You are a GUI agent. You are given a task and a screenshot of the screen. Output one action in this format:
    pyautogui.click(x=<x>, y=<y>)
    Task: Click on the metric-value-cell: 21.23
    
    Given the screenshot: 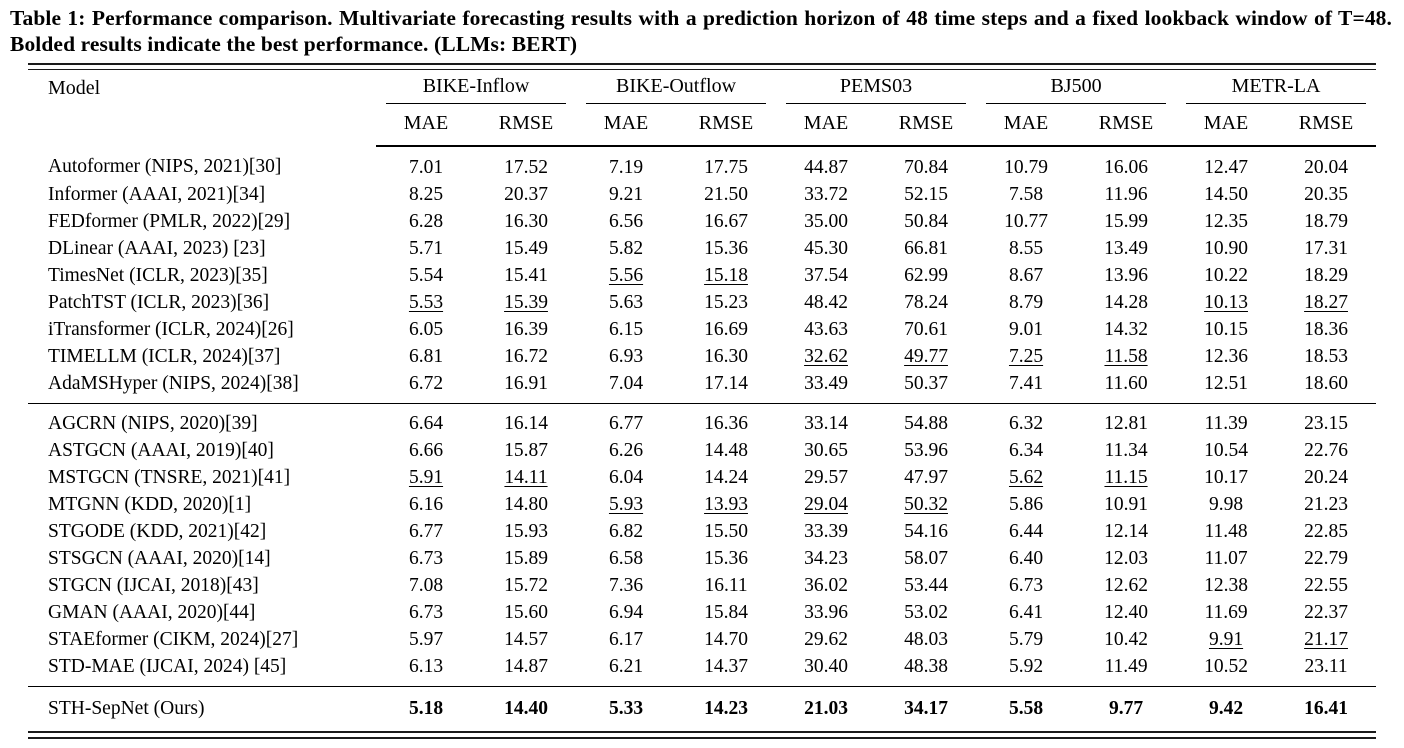 What is the action you would take?
    pyautogui.click(x=1326, y=504)
    